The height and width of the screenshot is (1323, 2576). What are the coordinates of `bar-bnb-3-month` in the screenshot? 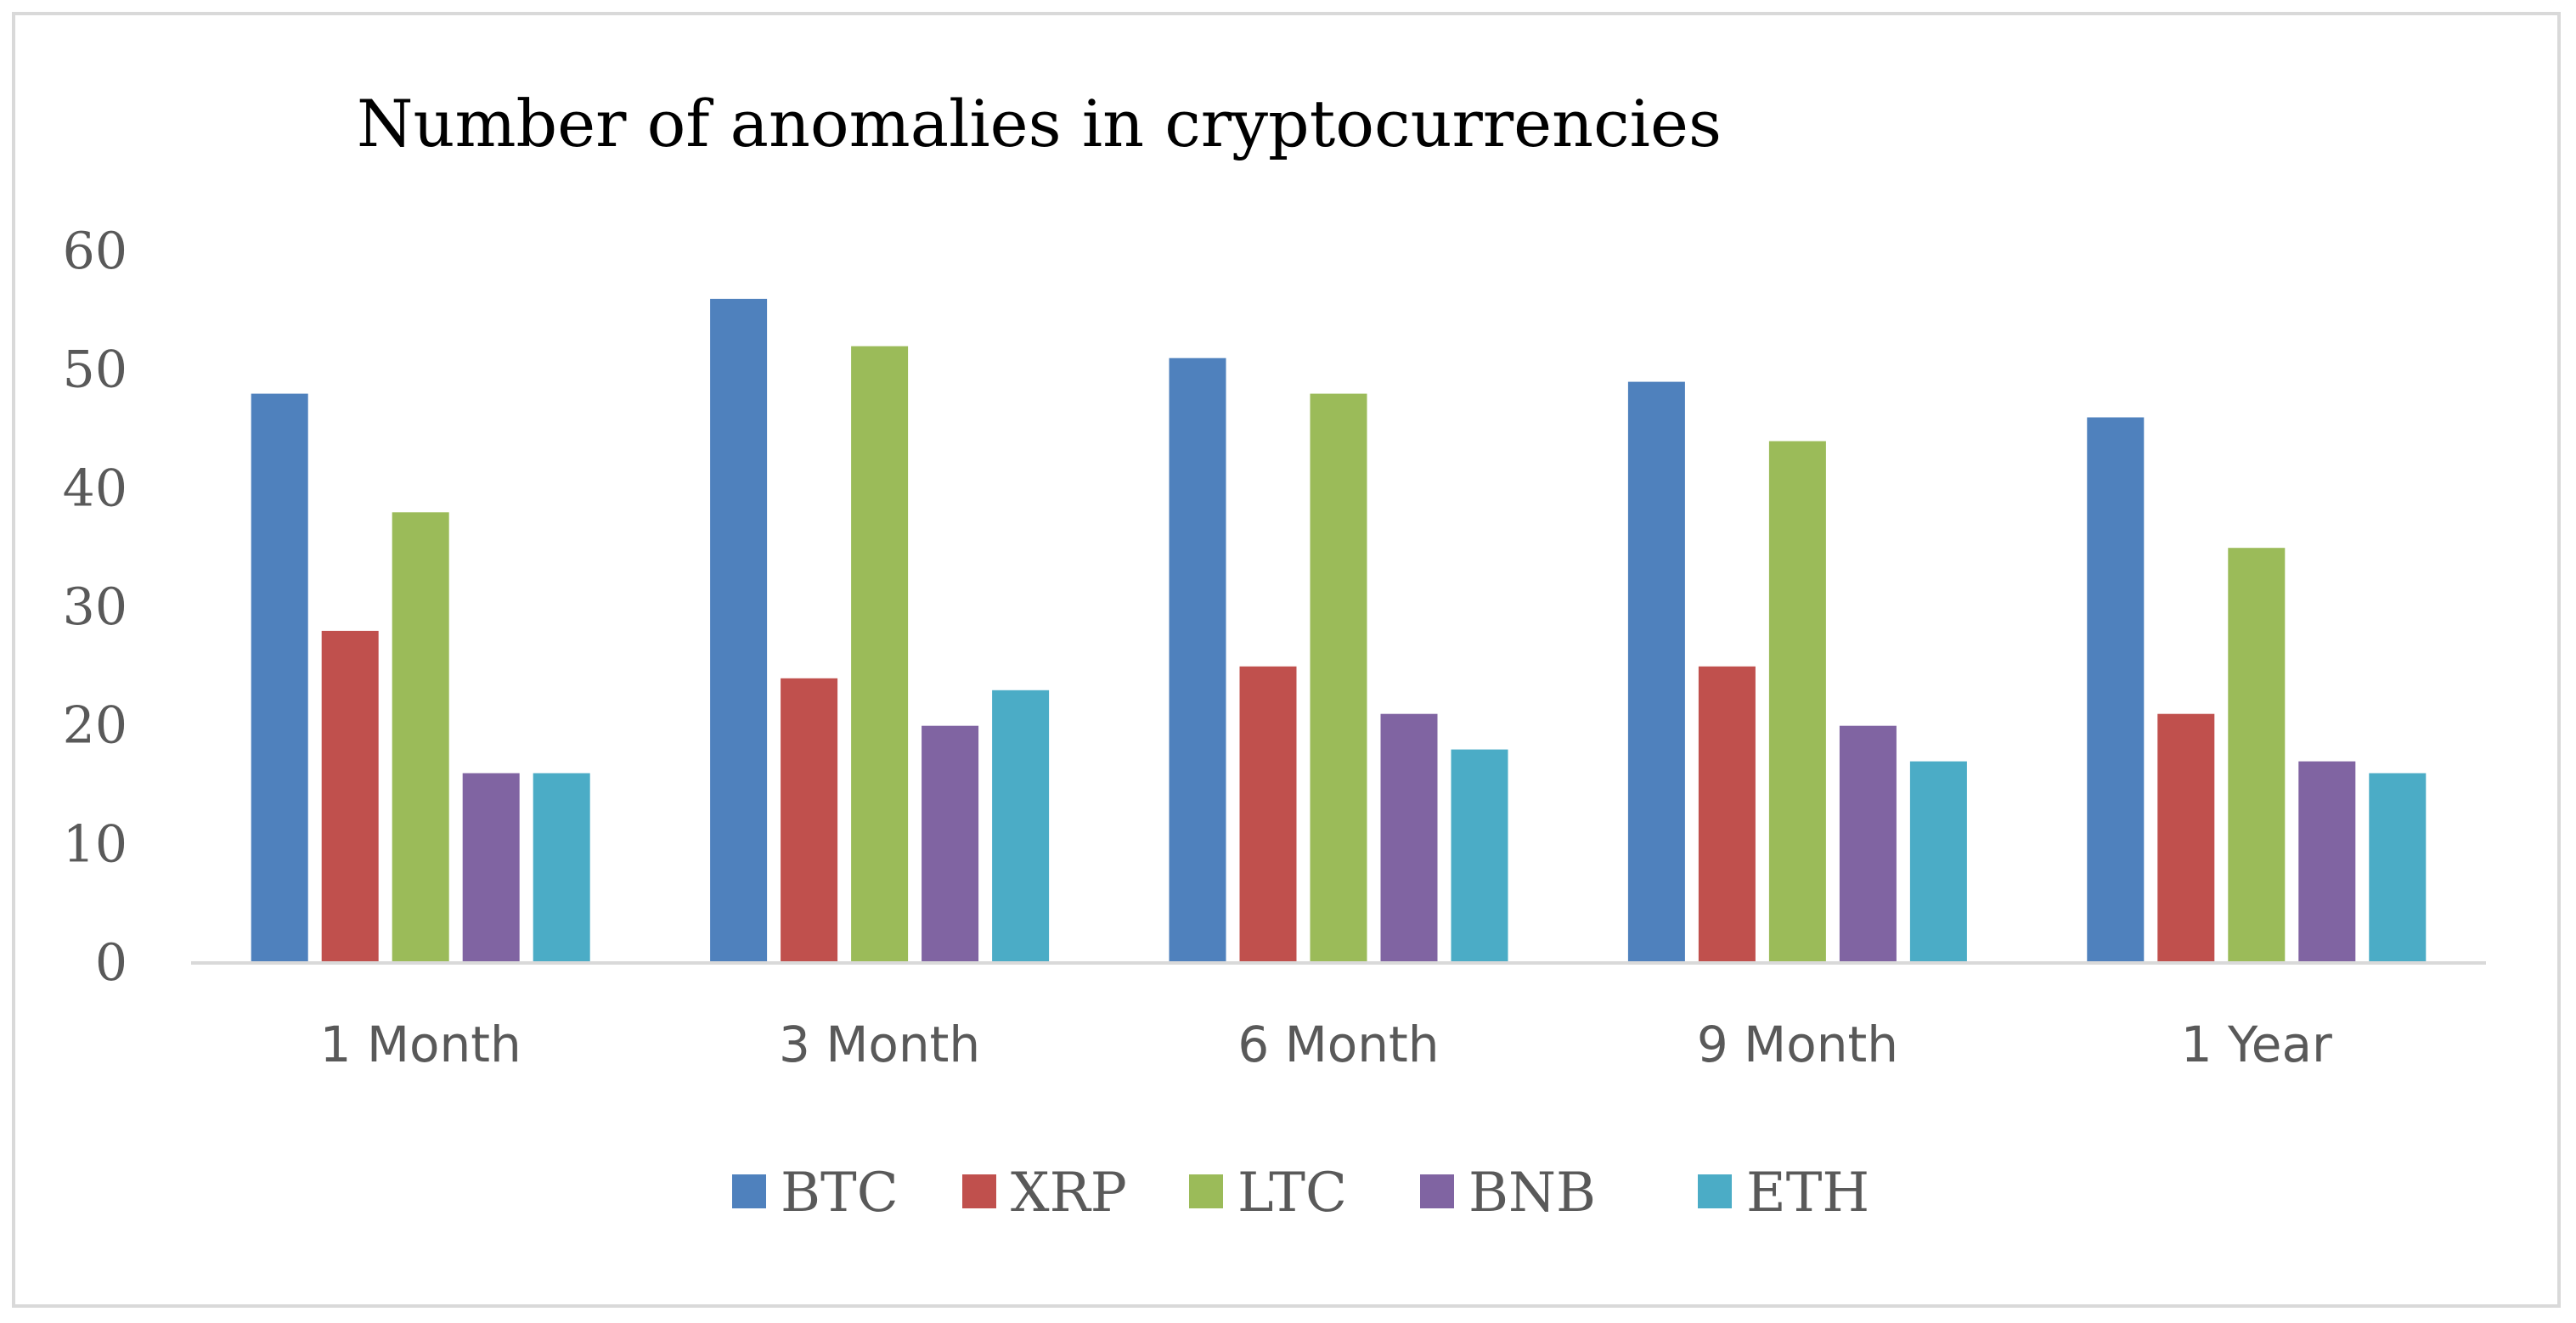 It's located at (950, 844).